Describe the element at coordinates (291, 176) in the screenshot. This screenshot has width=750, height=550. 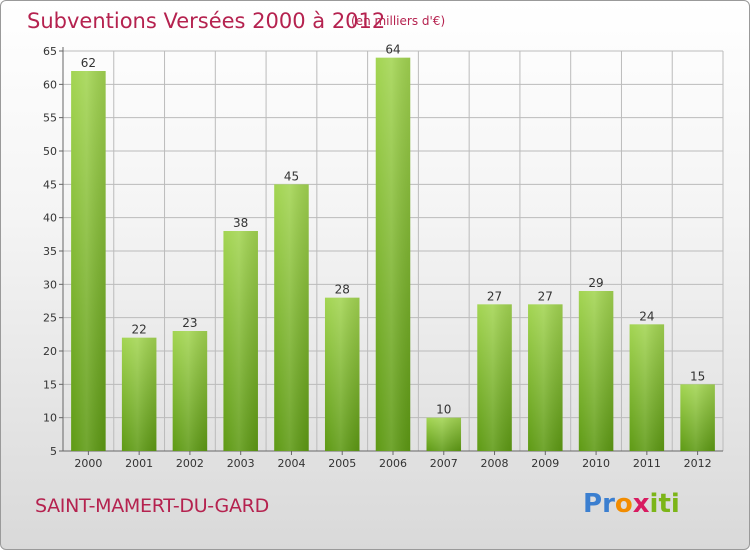
I see `data-label: 45` at that location.